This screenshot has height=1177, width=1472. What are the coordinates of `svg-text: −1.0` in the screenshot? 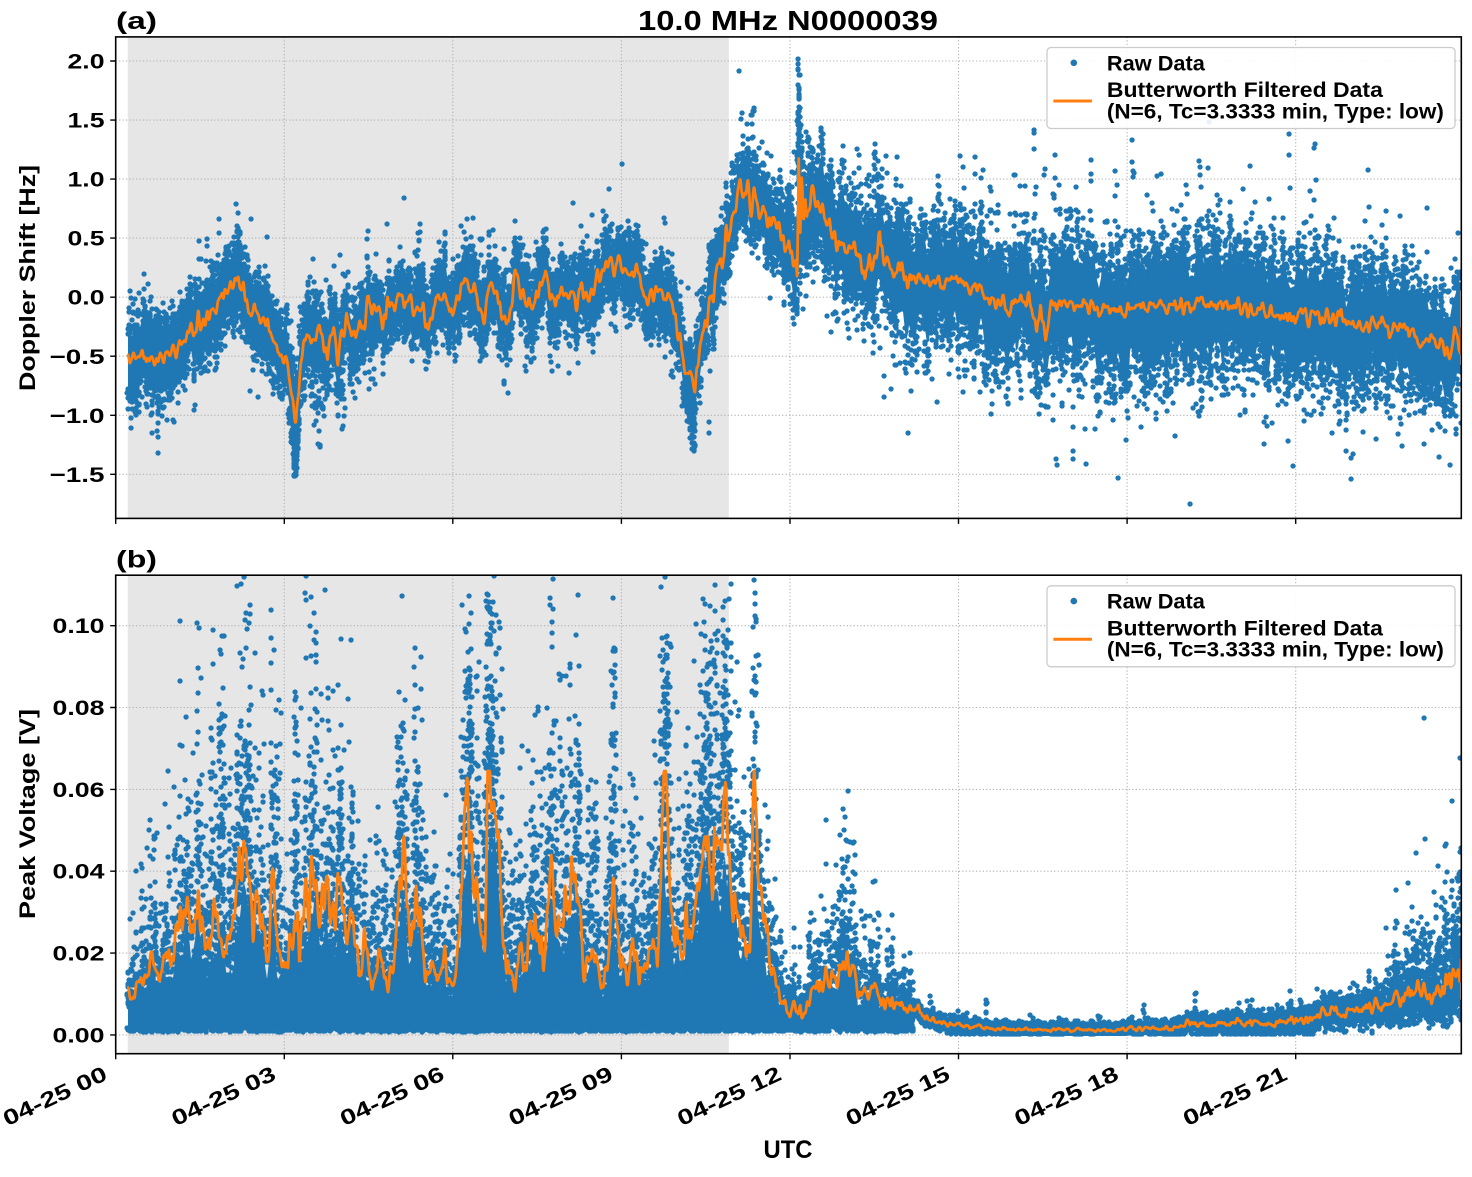 It's located at (77, 416).